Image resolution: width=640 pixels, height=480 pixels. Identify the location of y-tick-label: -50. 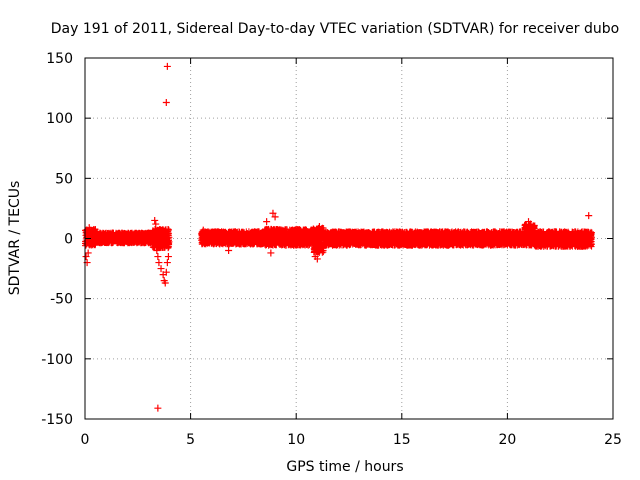
(61, 300).